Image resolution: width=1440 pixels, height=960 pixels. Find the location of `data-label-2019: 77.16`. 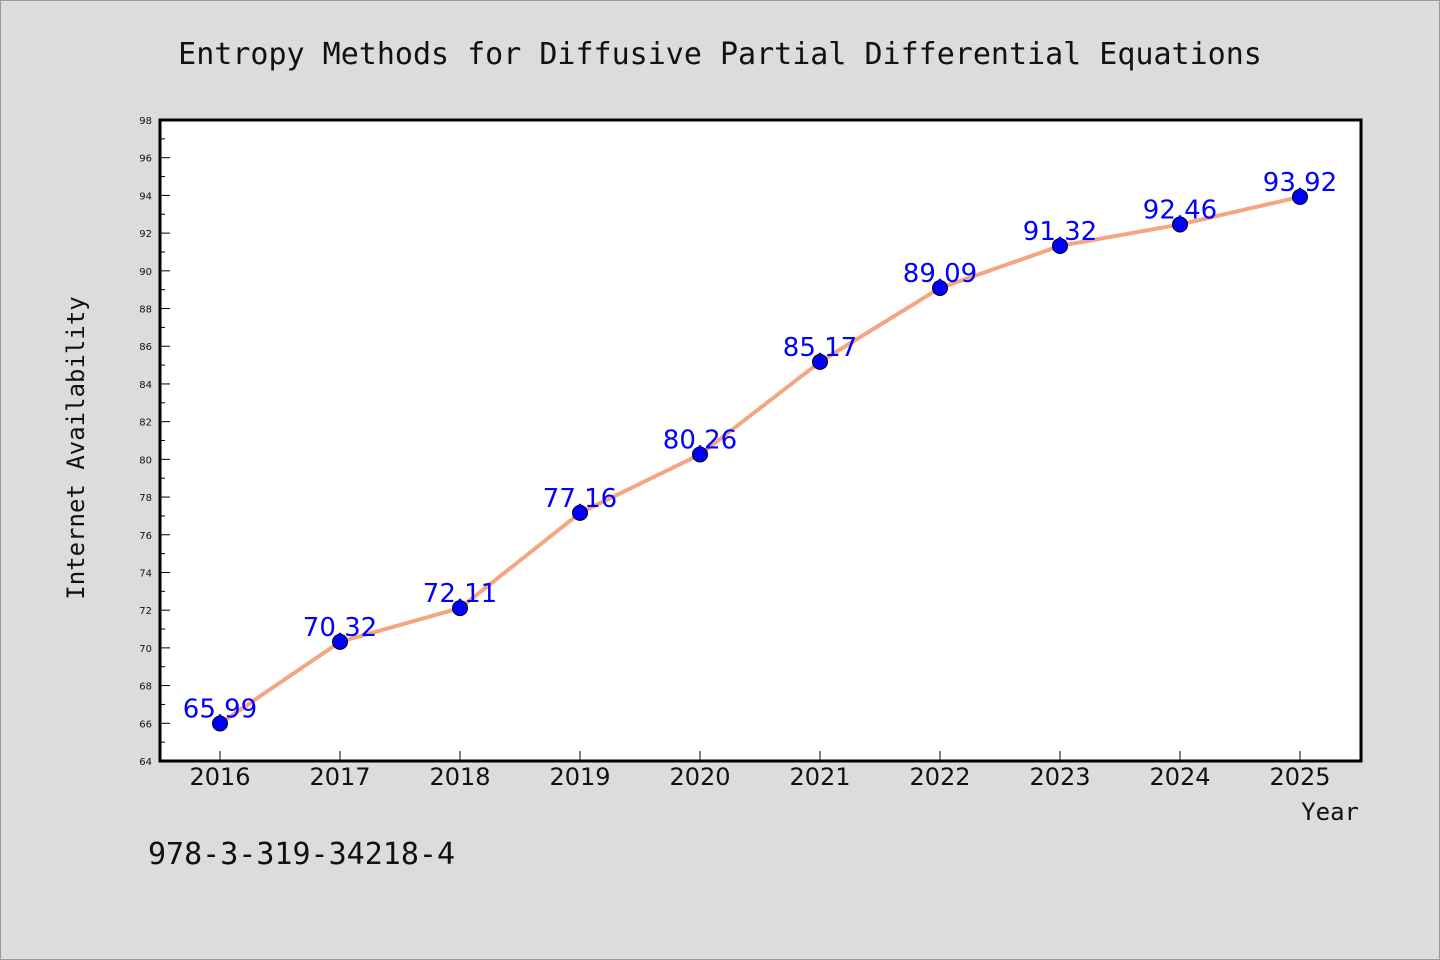

data-label-2019: 77.16 is located at coordinates (580, 499).